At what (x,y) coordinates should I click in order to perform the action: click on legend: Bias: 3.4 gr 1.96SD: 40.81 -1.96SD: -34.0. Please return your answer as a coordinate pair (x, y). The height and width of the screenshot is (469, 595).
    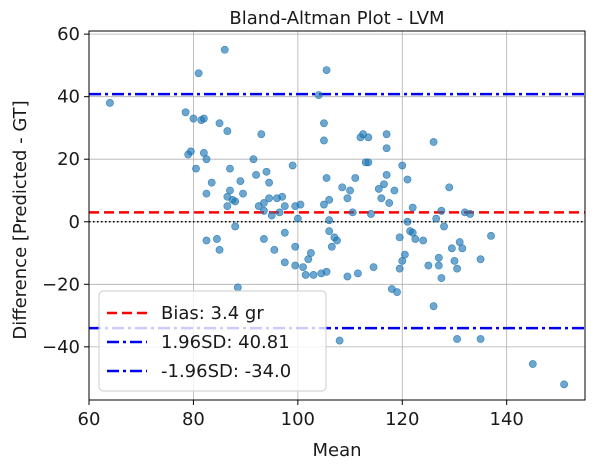
    Looking at the image, I should click on (212, 341).